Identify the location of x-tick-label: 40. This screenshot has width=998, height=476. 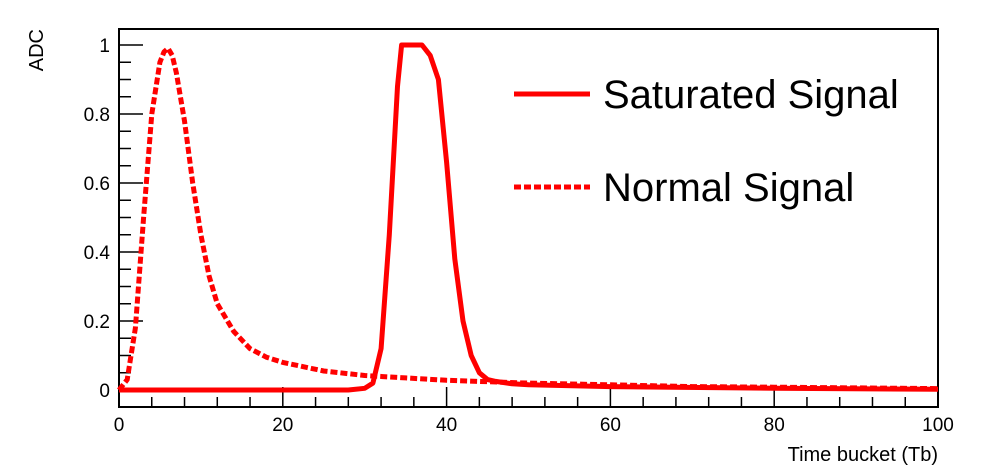
(446, 425).